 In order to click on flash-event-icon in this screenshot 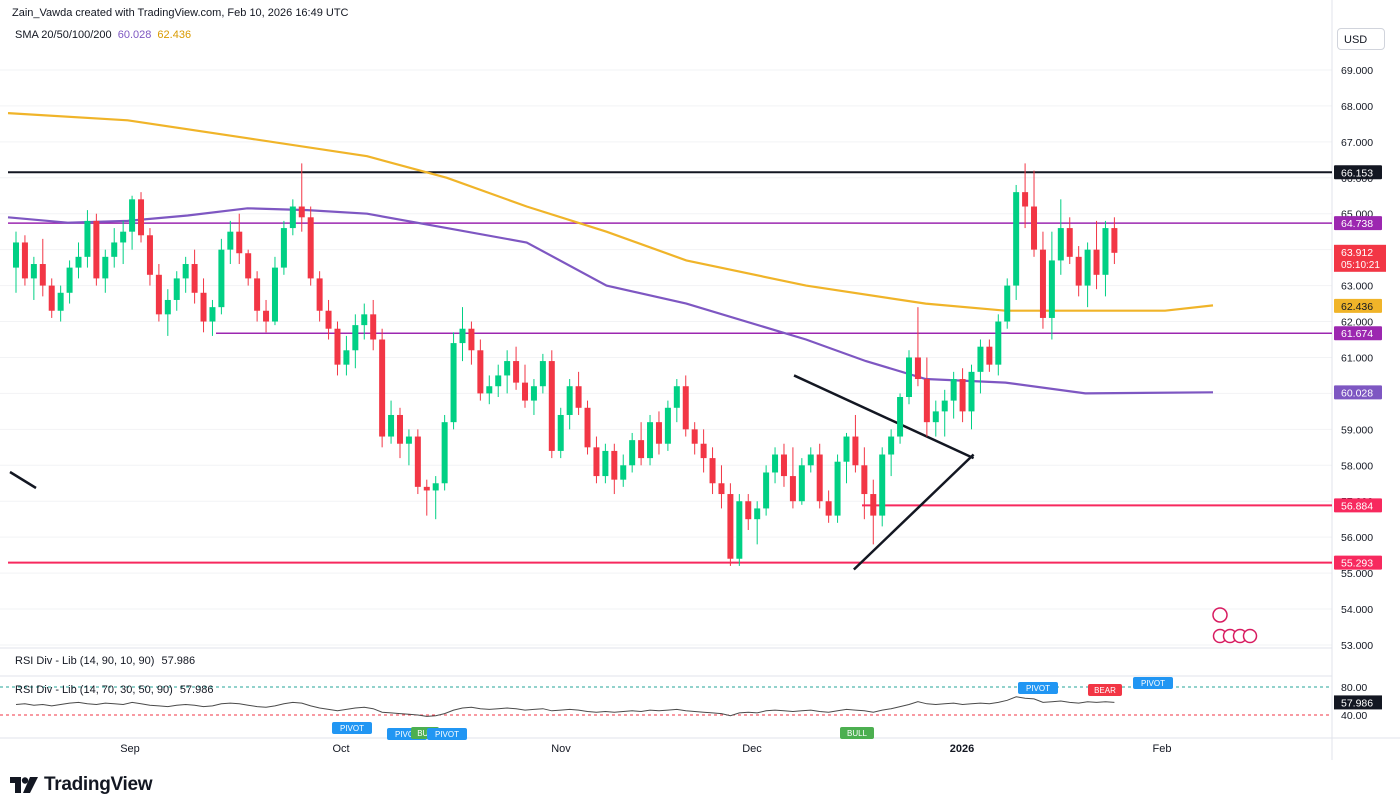, I will do `click(1220, 615)`.